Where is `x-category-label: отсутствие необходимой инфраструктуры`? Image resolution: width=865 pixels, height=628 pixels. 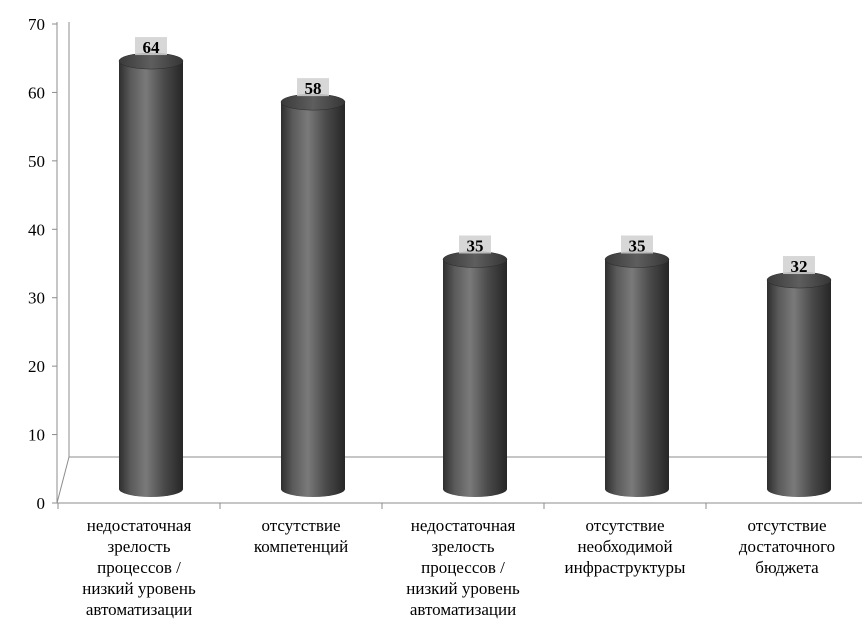
x-category-label: отсутствие необходимой инфраструктуры is located at coordinates (625, 546).